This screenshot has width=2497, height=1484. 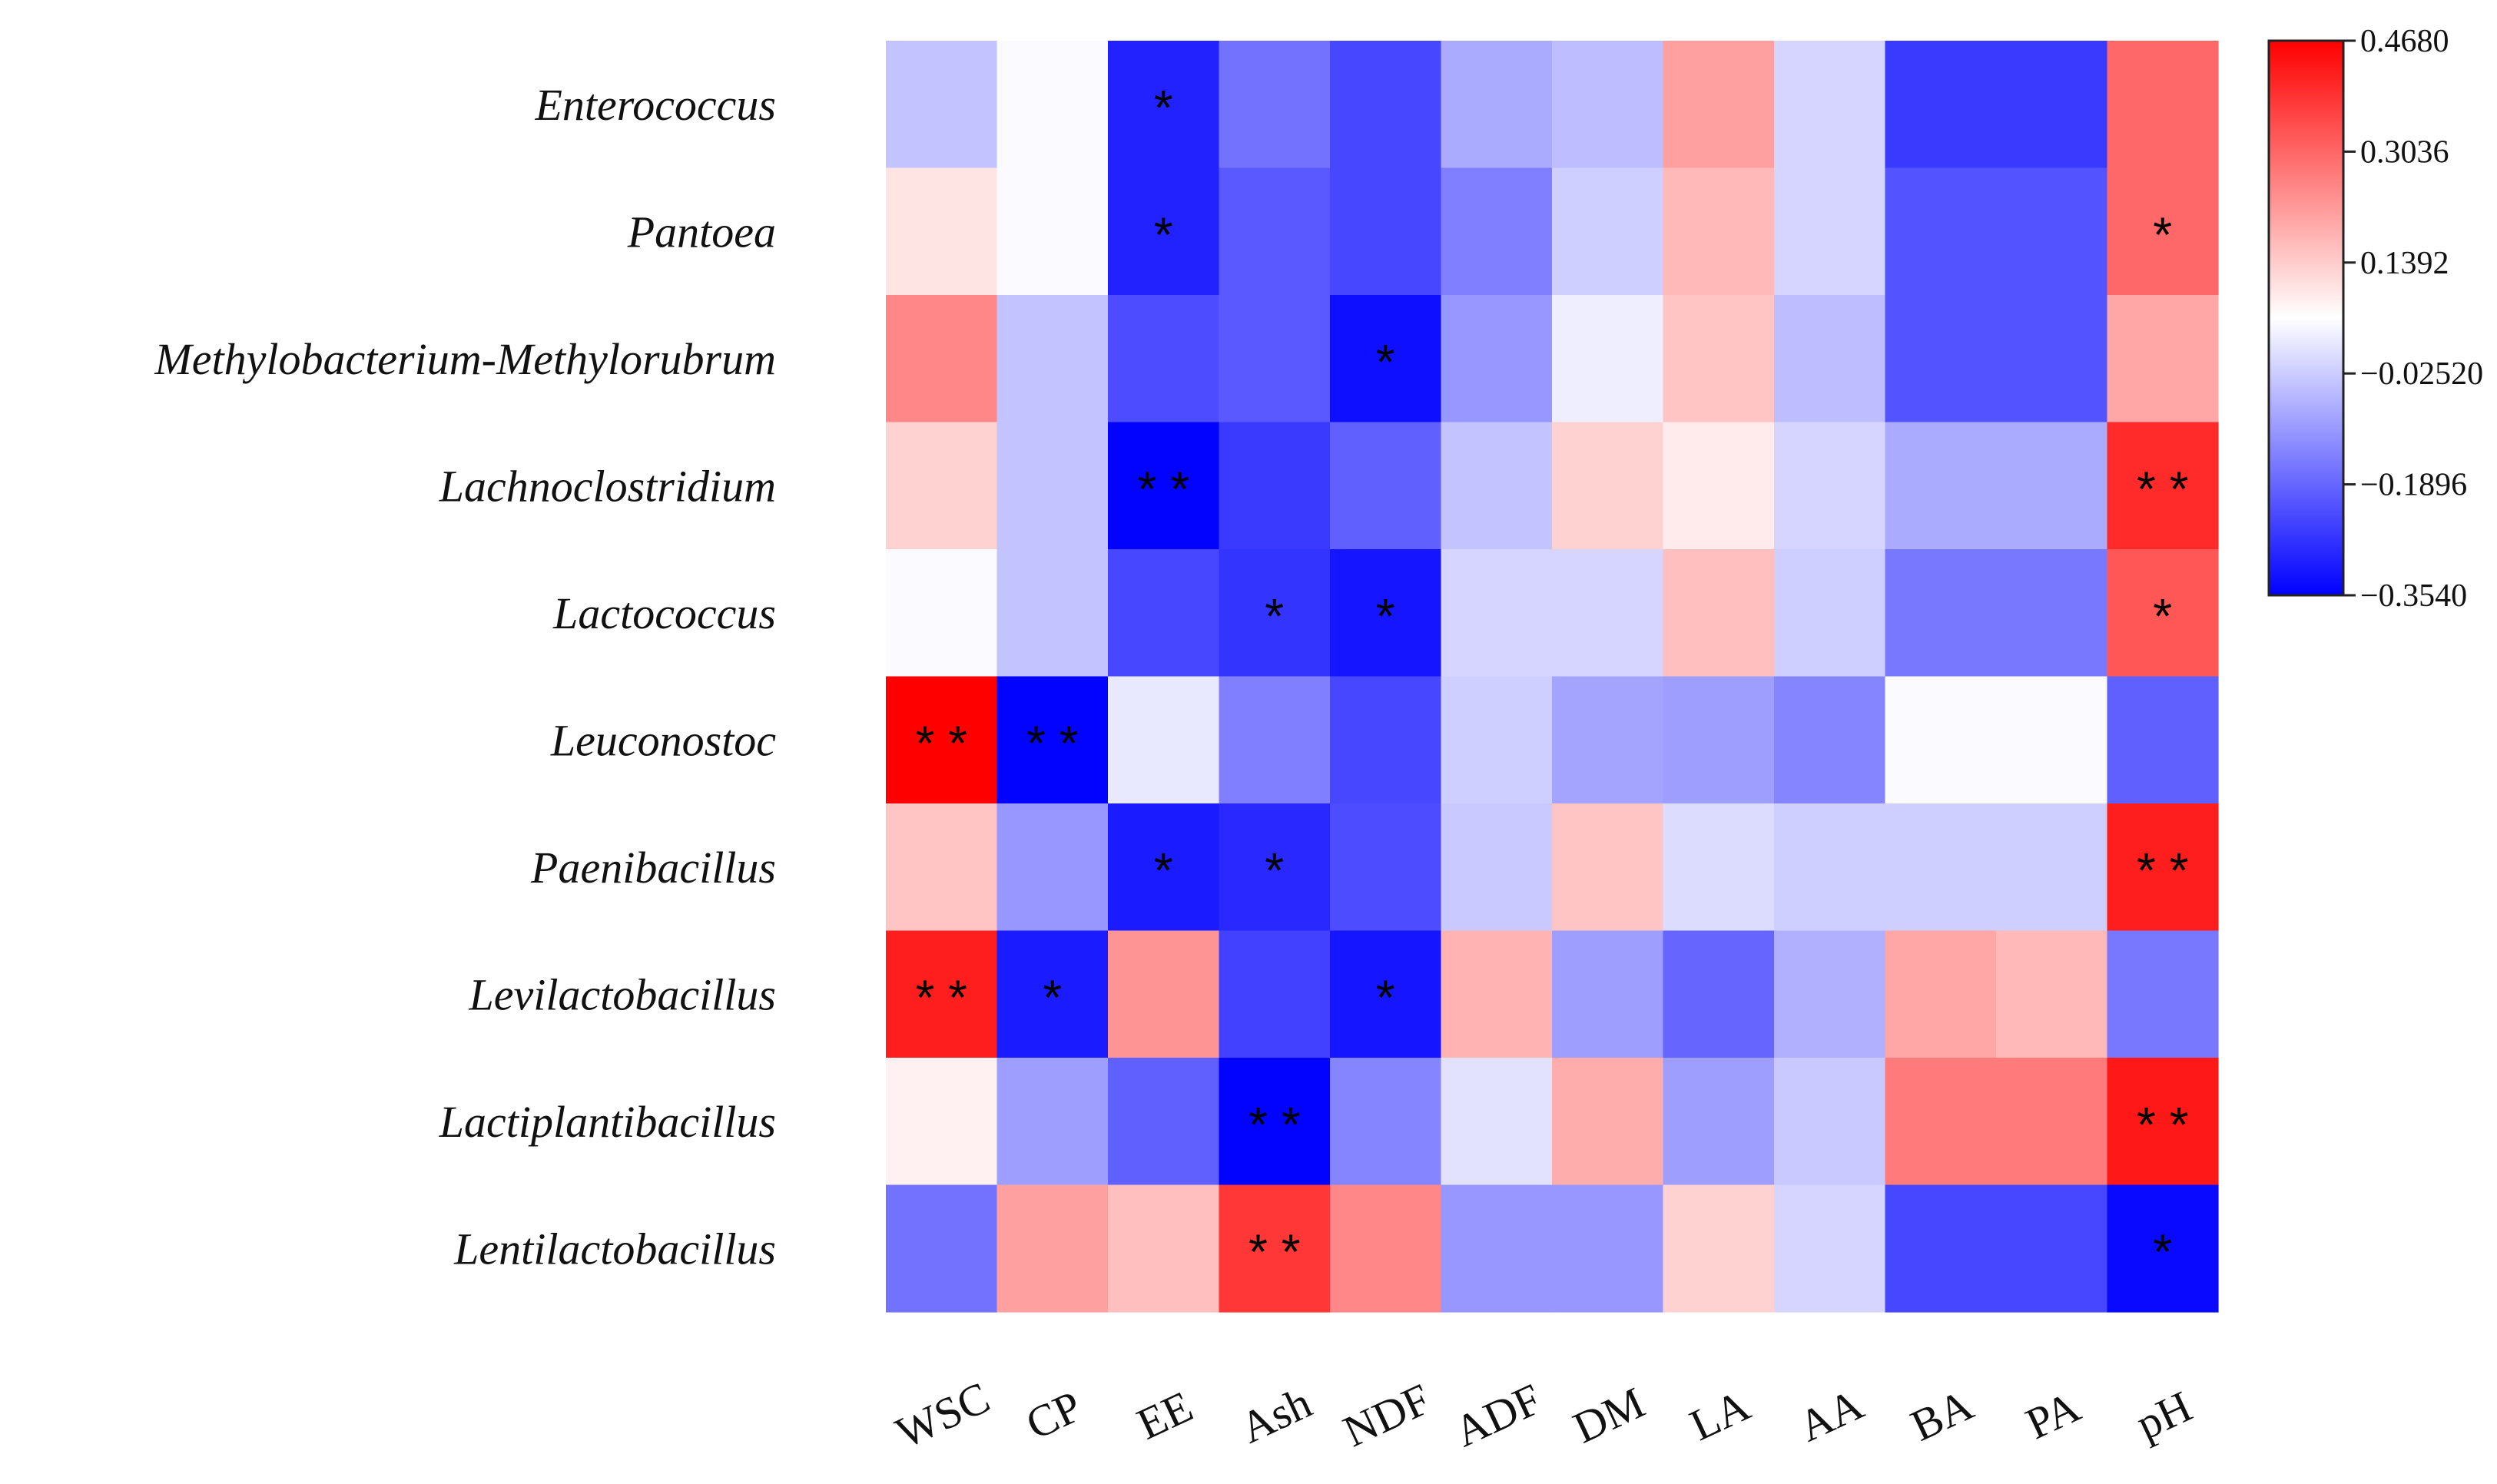 I want to click on column-label: BA, so click(x=1942, y=1415).